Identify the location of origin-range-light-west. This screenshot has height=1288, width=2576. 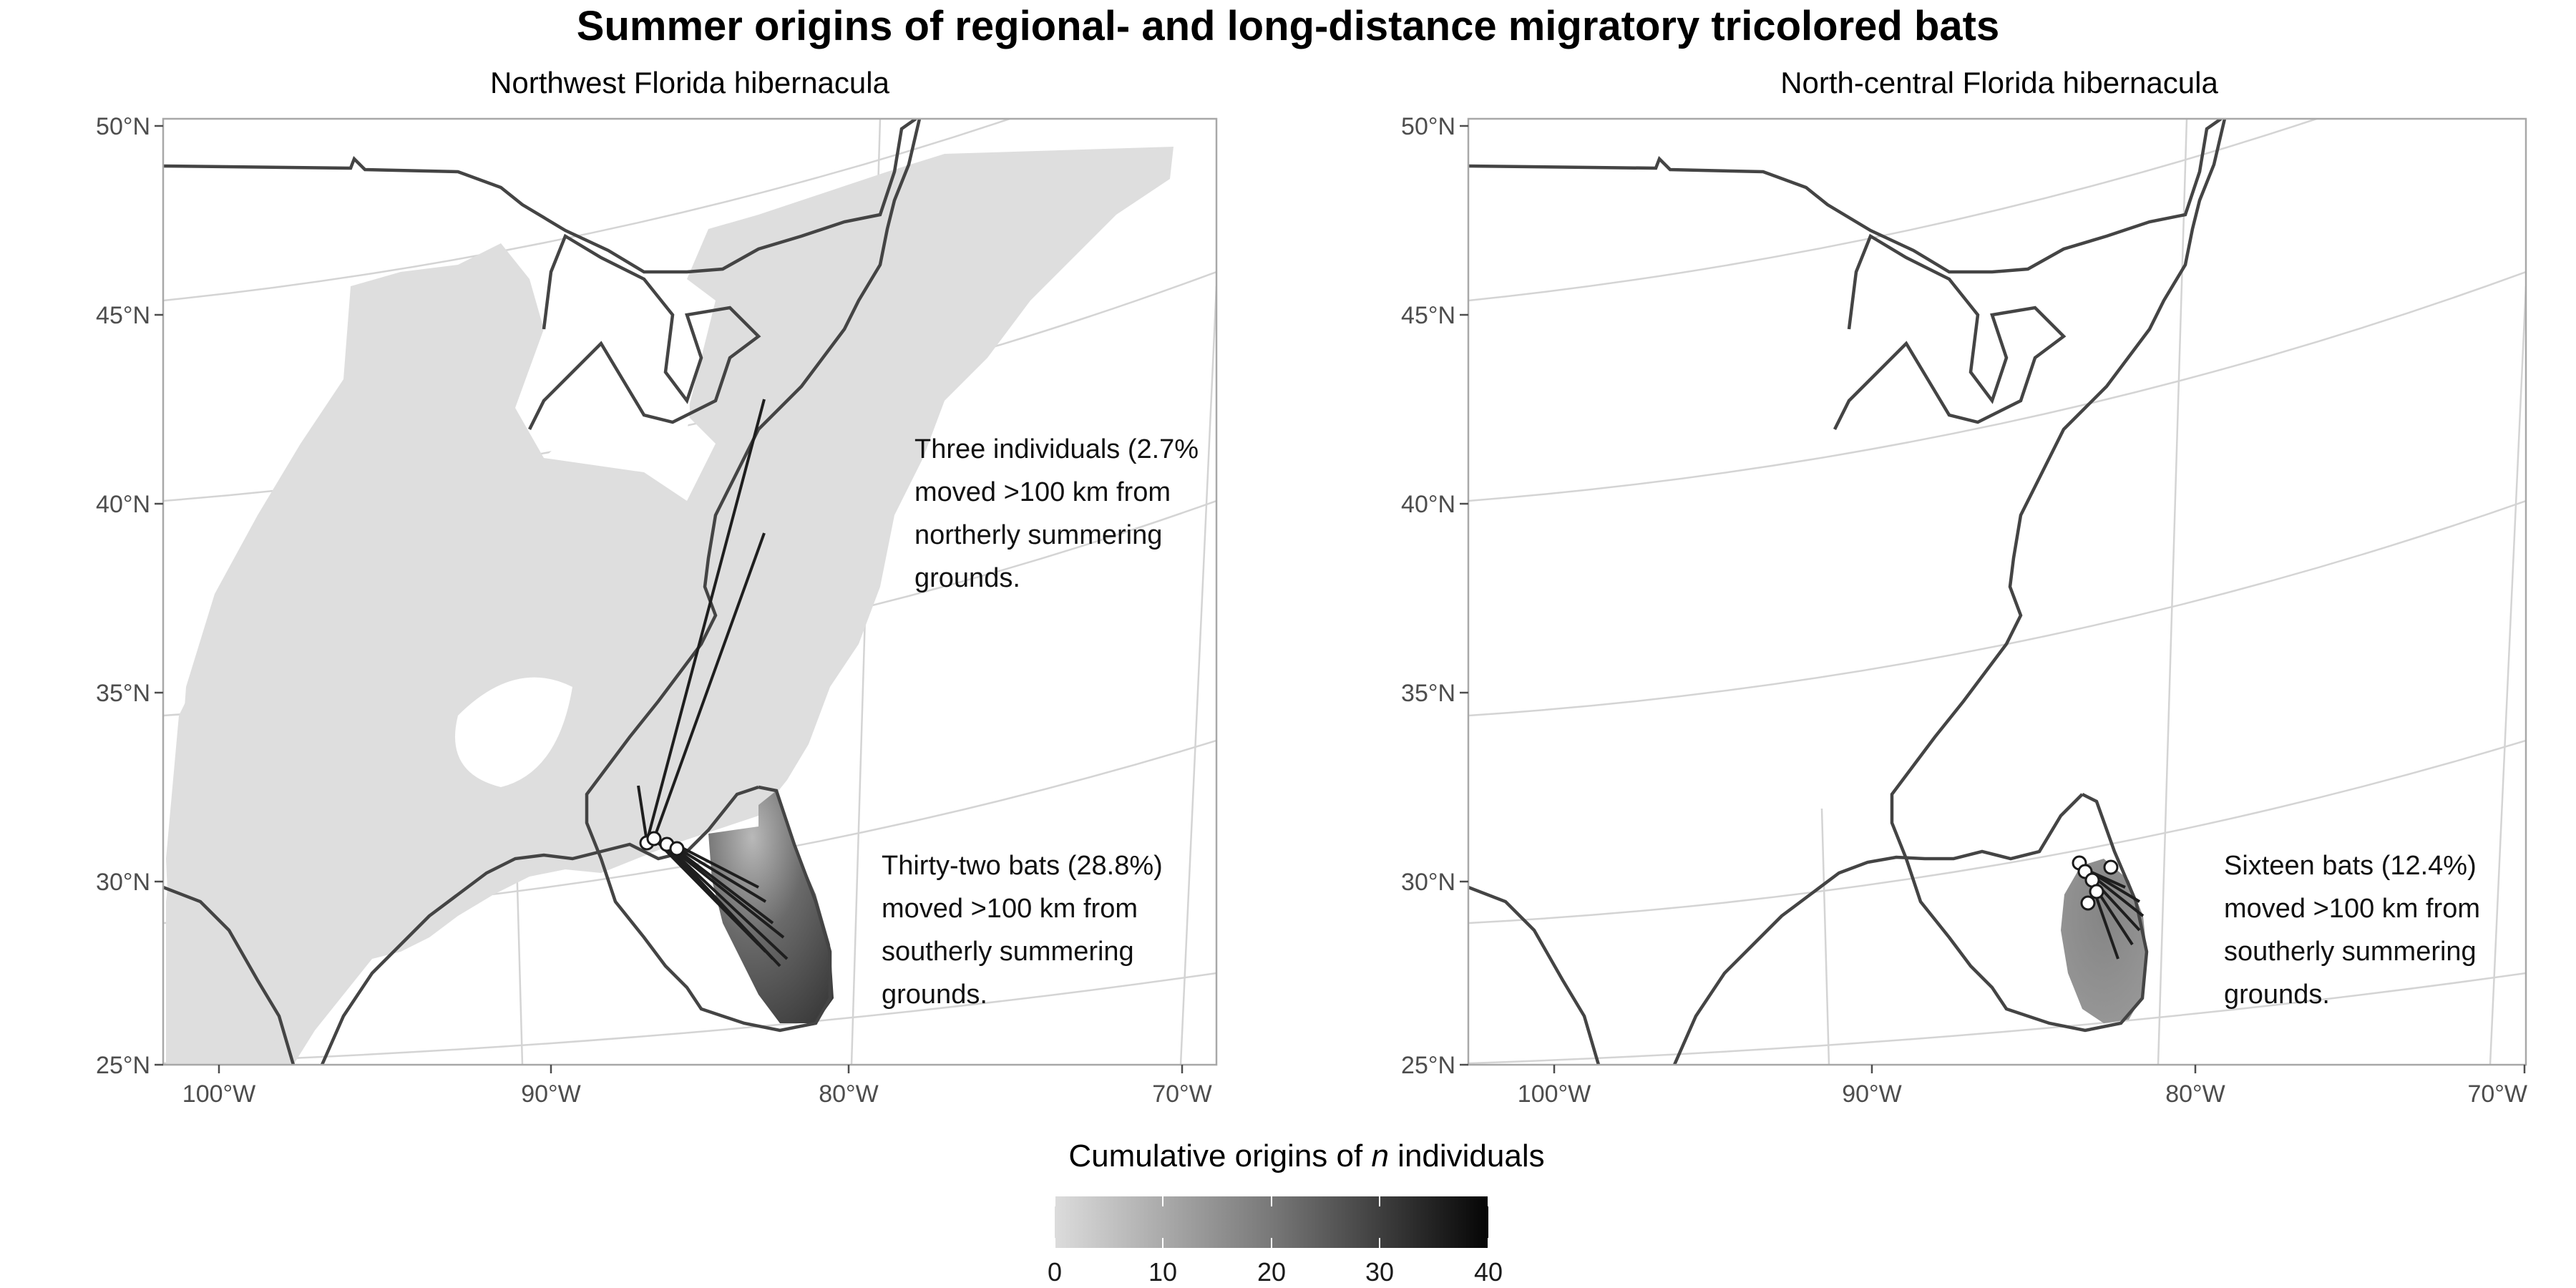
(254, 722).